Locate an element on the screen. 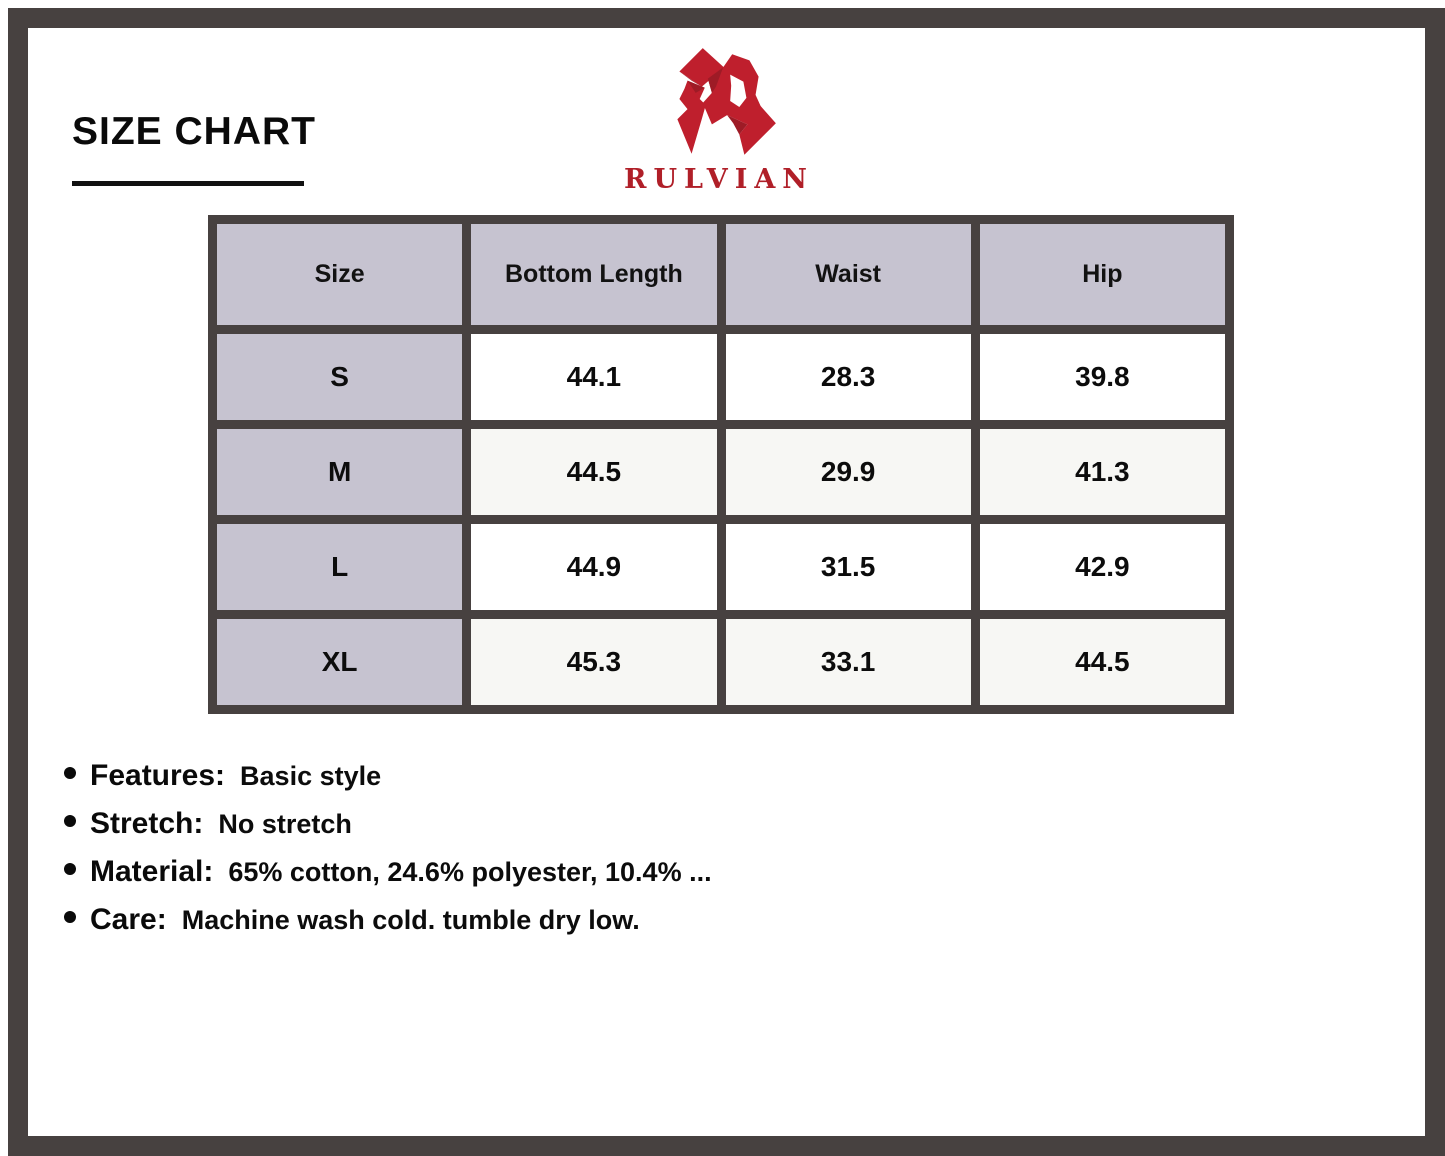 This screenshot has height=1156, width=1445. brand-r-monogram-icon is located at coordinates (726, 101).